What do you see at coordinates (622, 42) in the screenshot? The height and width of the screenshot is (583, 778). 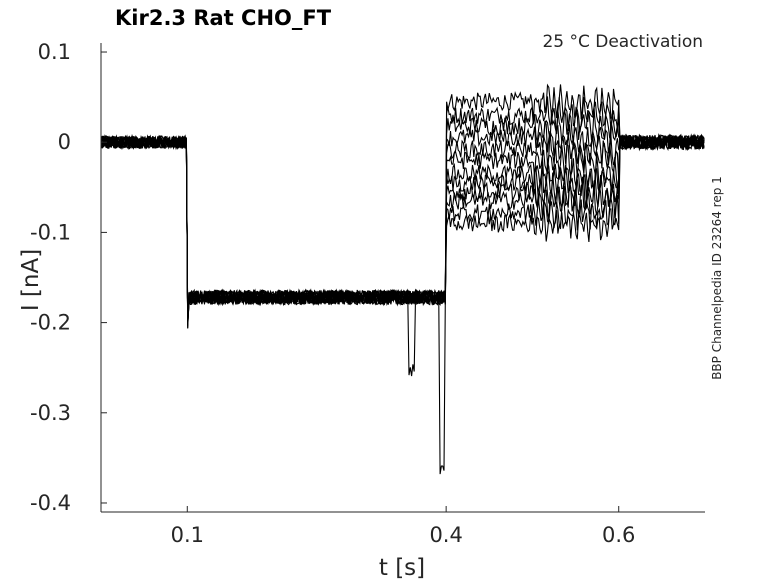 I see `condition-annotation: 25 °C Deactivation` at bounding box center [622, 42].